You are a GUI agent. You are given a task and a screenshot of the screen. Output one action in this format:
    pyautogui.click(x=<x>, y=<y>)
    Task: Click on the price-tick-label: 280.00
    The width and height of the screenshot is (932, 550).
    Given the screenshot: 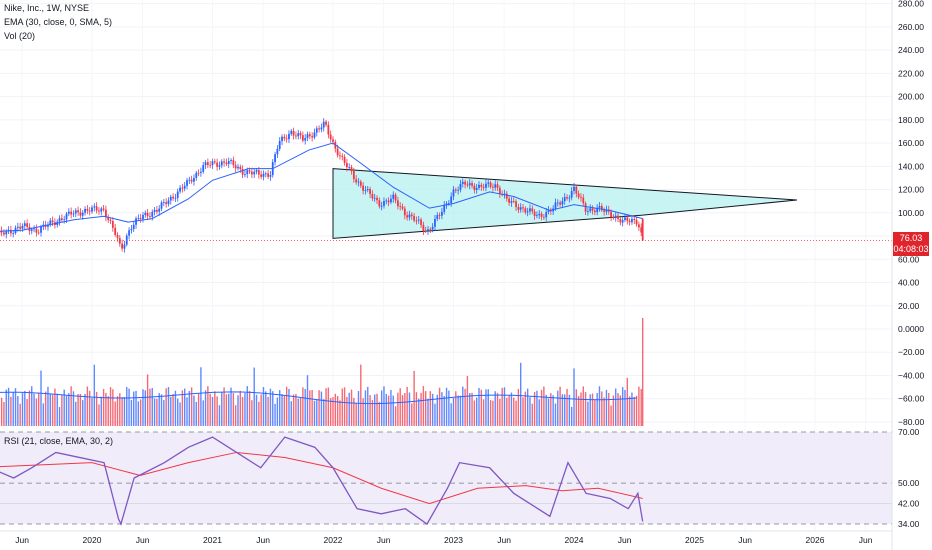 What is the action you would take?
    pyautogui.click(x=911, y=4)
    